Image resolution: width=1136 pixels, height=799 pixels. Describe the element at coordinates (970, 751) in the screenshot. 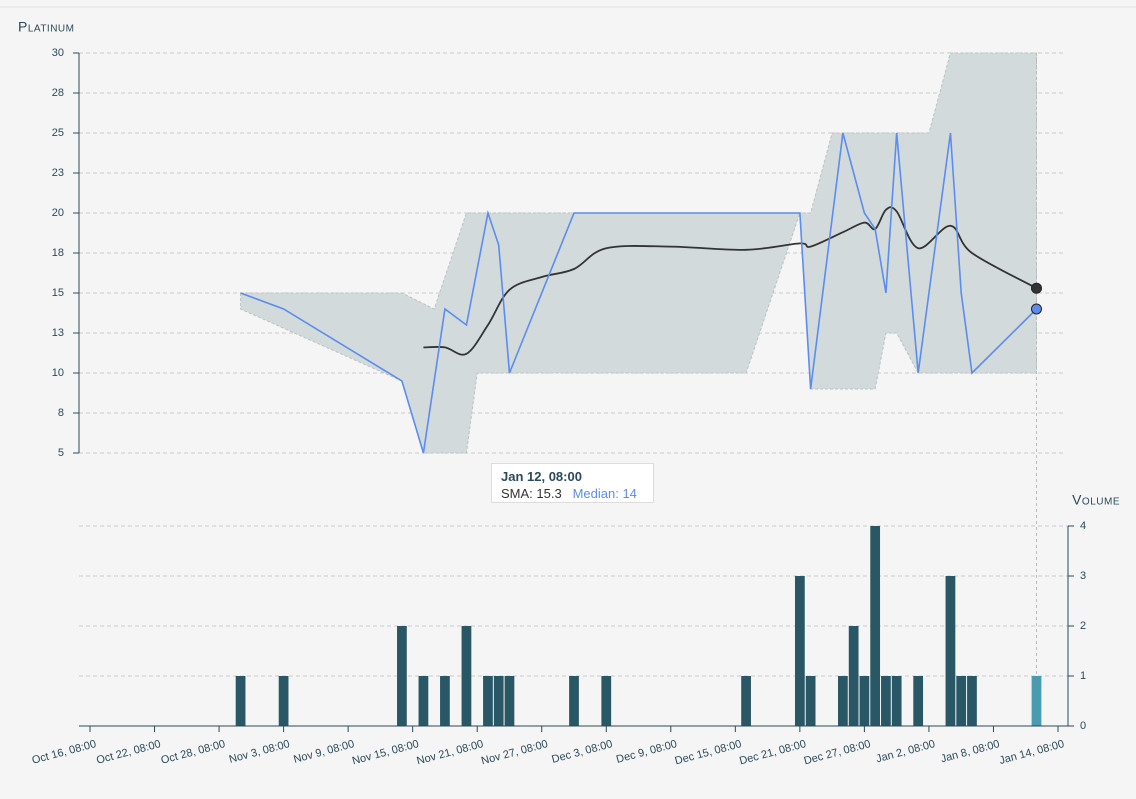

I see `x-tick-label: Jan 8, 08:00` at that location.